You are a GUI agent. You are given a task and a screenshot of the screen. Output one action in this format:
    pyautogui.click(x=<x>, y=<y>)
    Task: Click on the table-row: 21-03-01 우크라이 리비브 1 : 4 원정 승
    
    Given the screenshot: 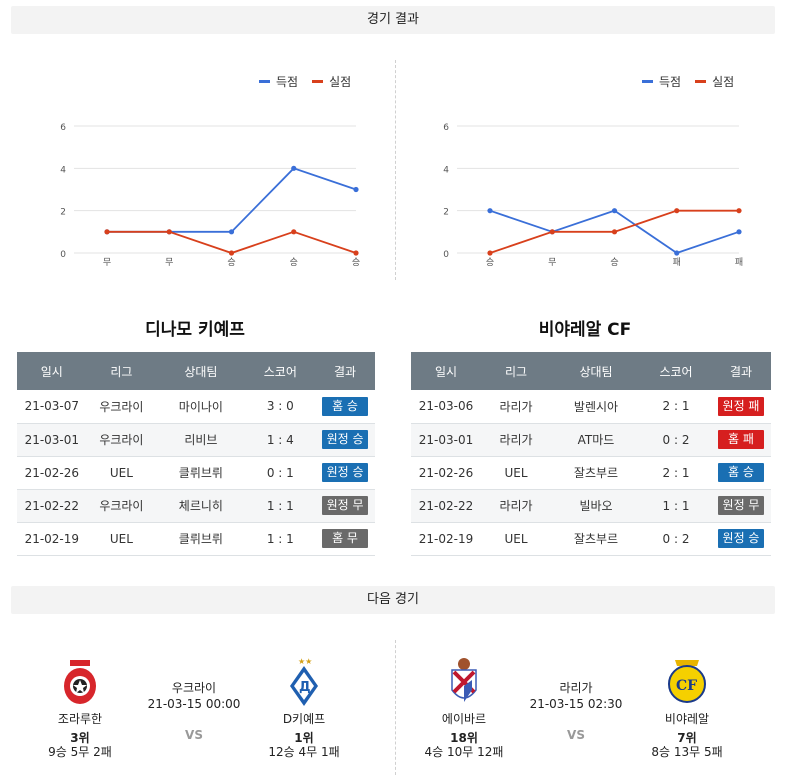 What is the action you would take?
    pyautogui.click(x=196, y=440)
    